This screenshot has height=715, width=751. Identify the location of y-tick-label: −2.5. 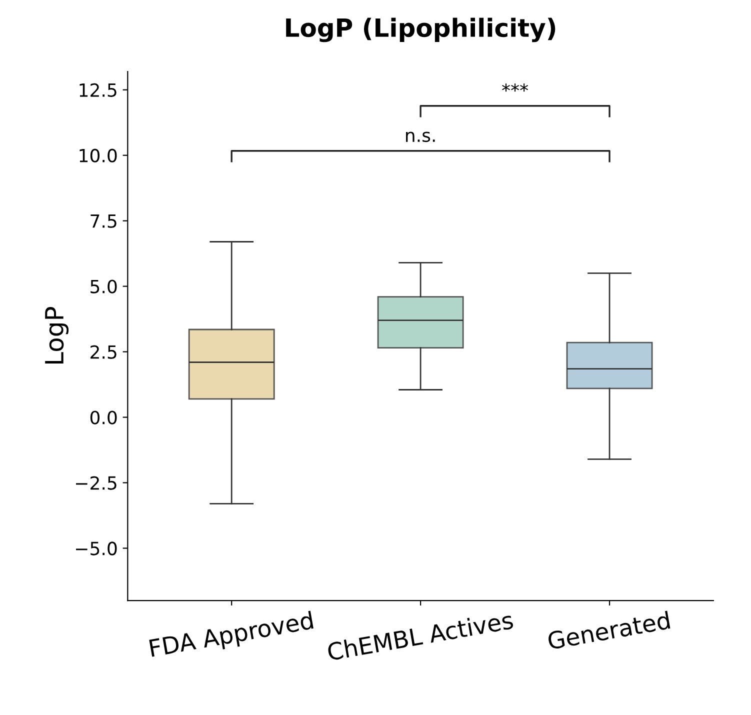
(96, 483).